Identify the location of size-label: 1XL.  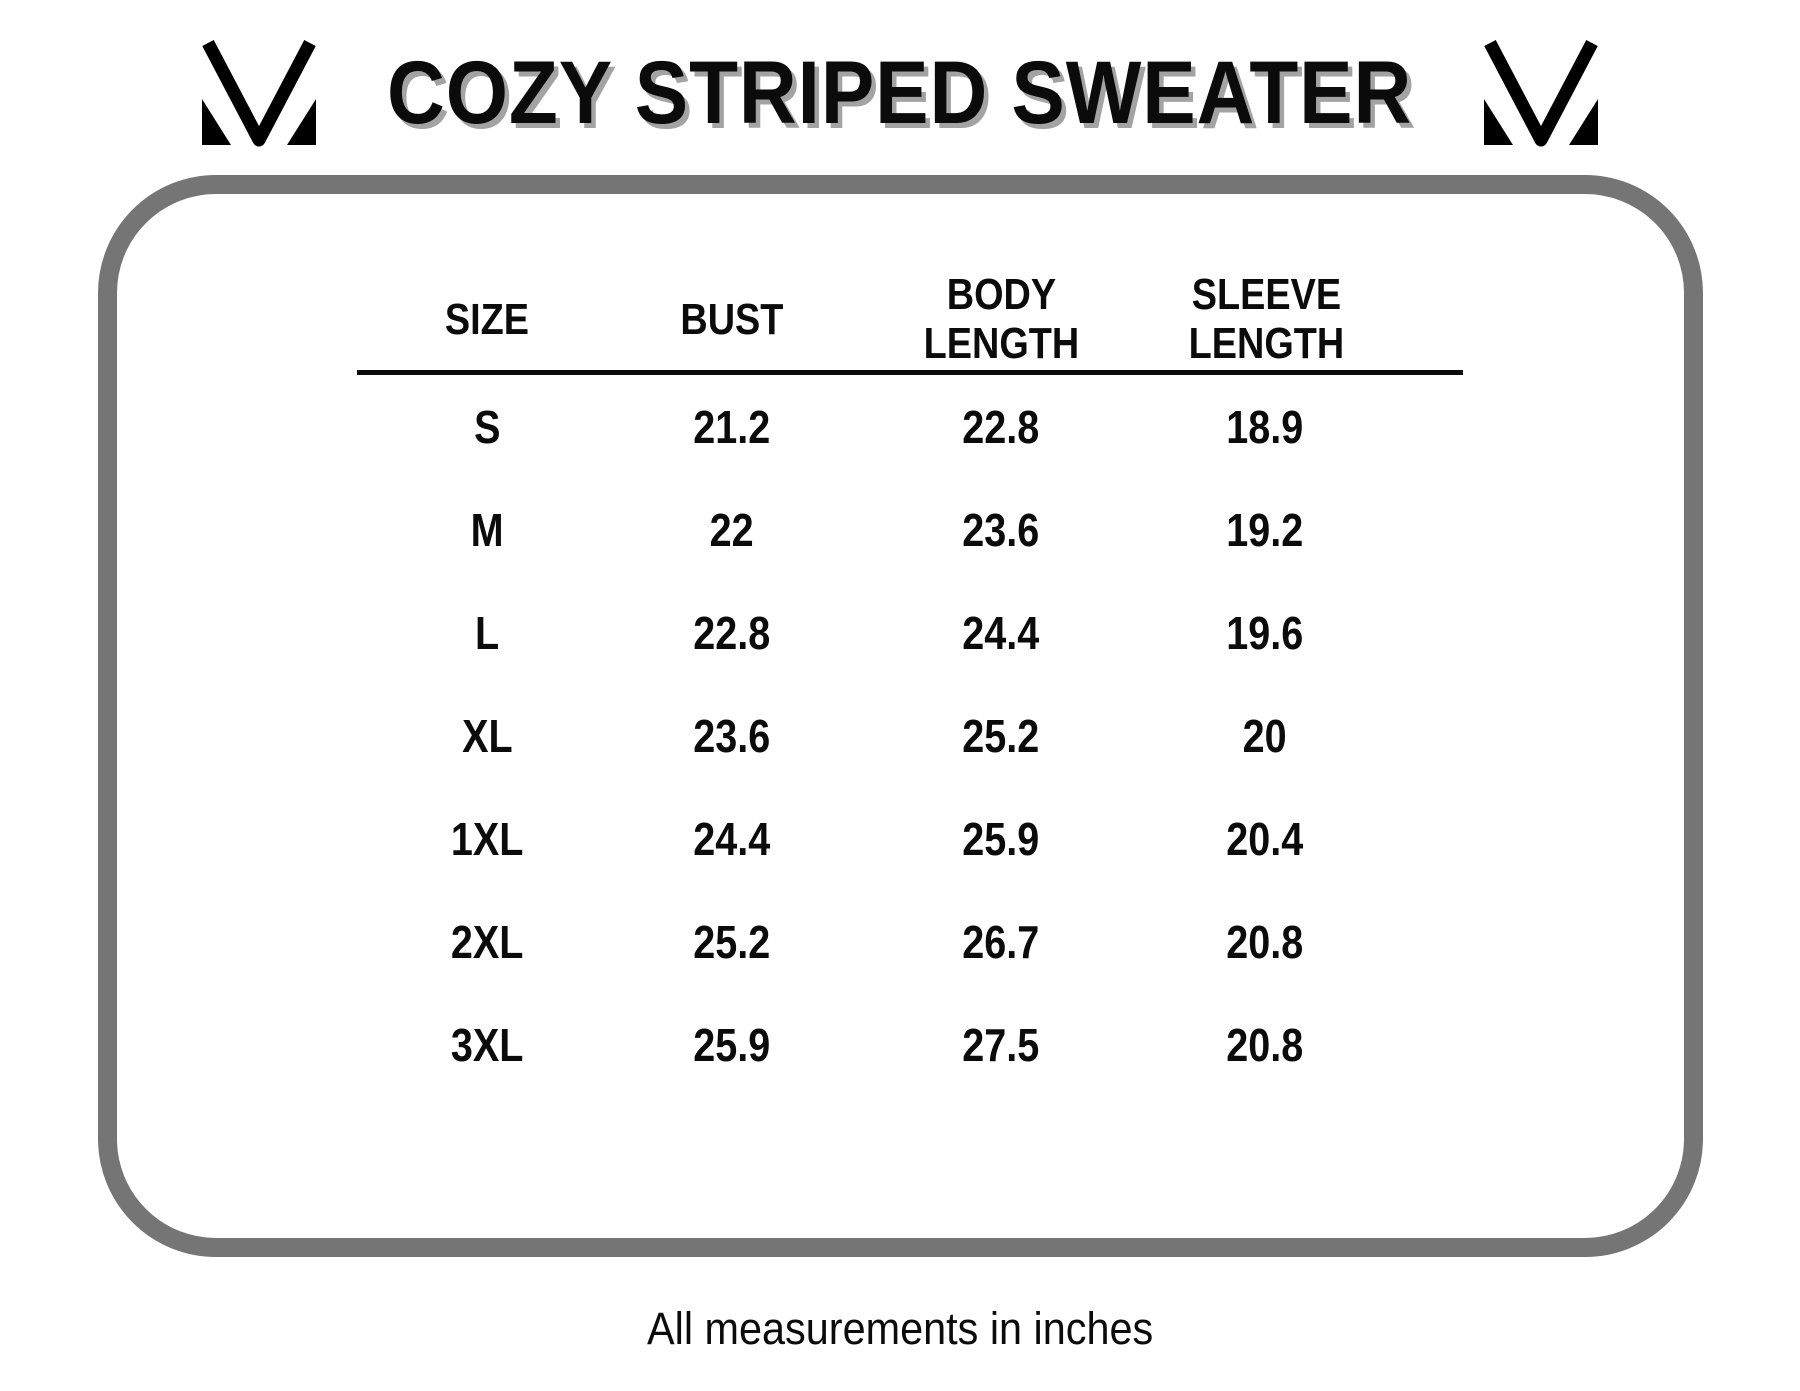
(487, 839).